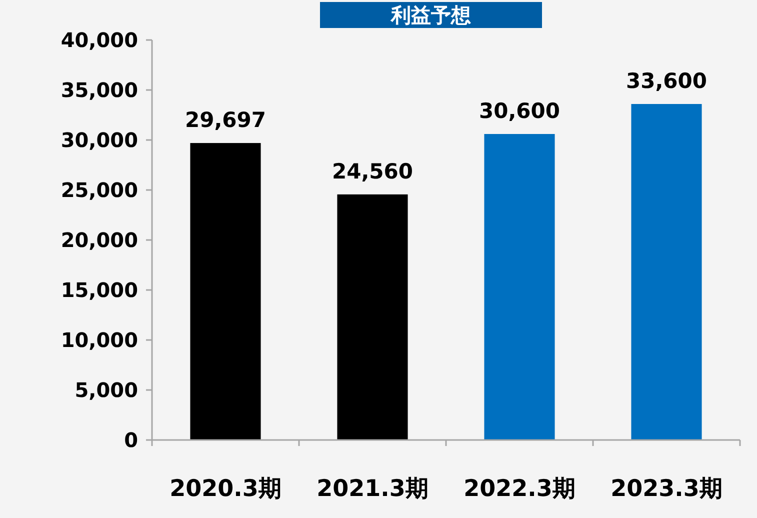  What do you see at coordinates (99, 40) in the screenshot?
I see `y-tick-label: 40,000` at bounding box center [99, 40].